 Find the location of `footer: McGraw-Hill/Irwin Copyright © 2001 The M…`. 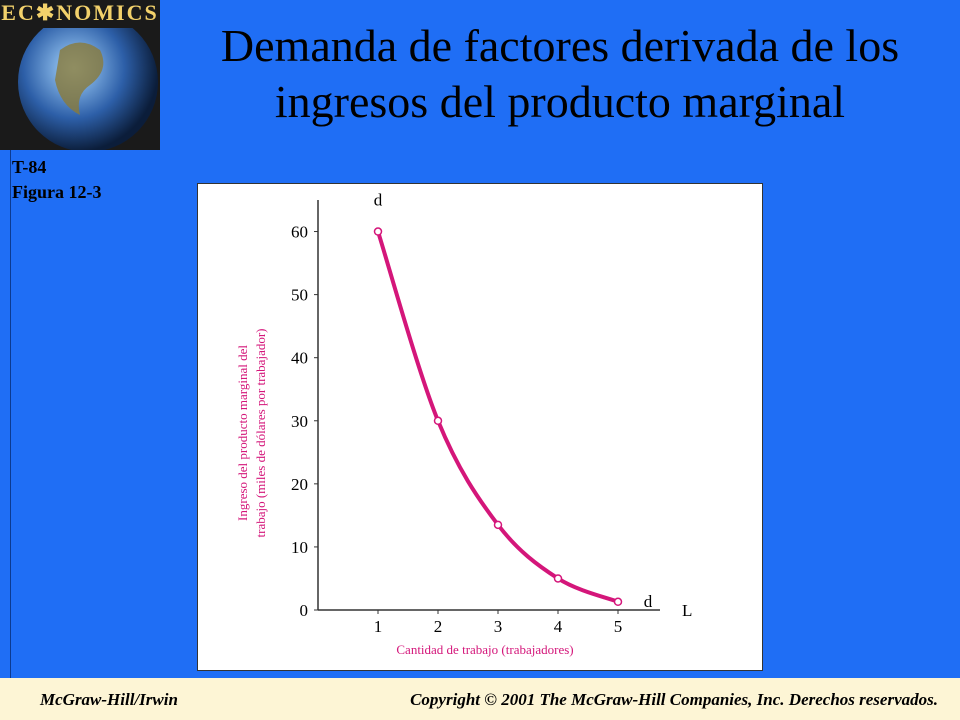

footer: McGraw-Hill/Irwin Copyright © 2001 The M… is located at coordinates (480, 699).